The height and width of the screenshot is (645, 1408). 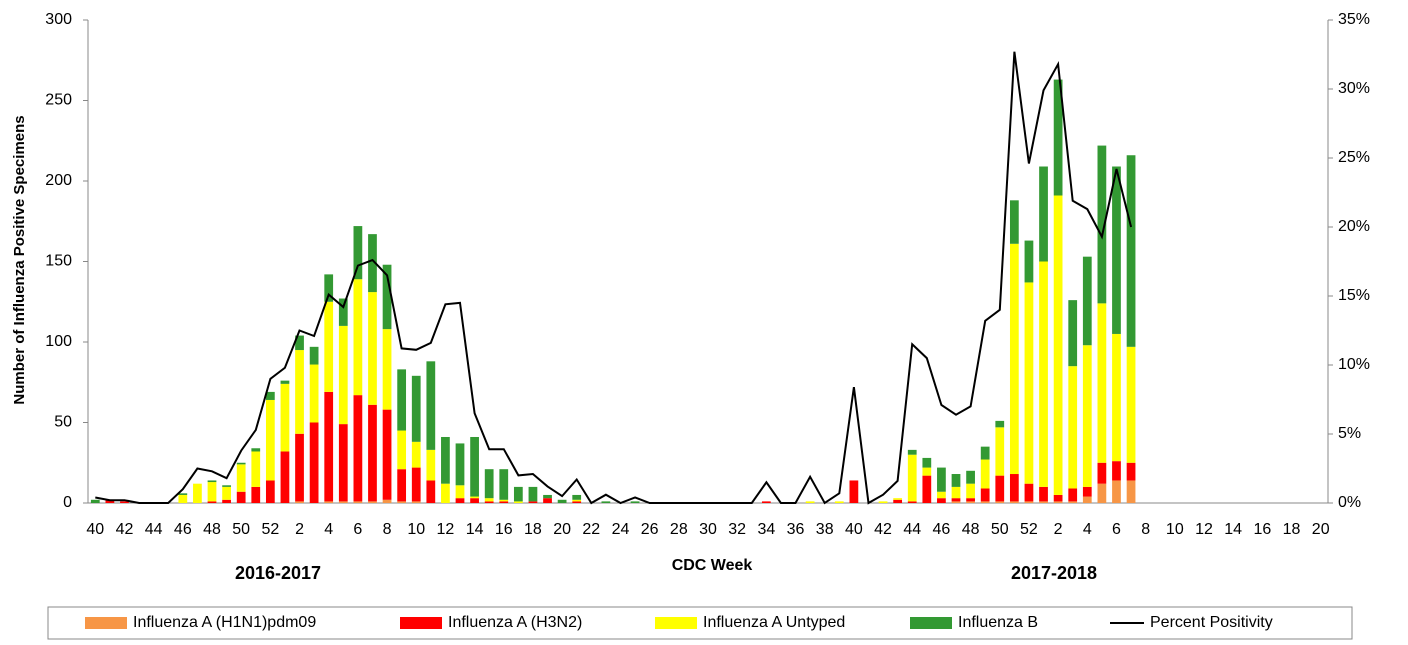 I want to click on y2-tick-label: 15%, so click(x=1354, y=295).